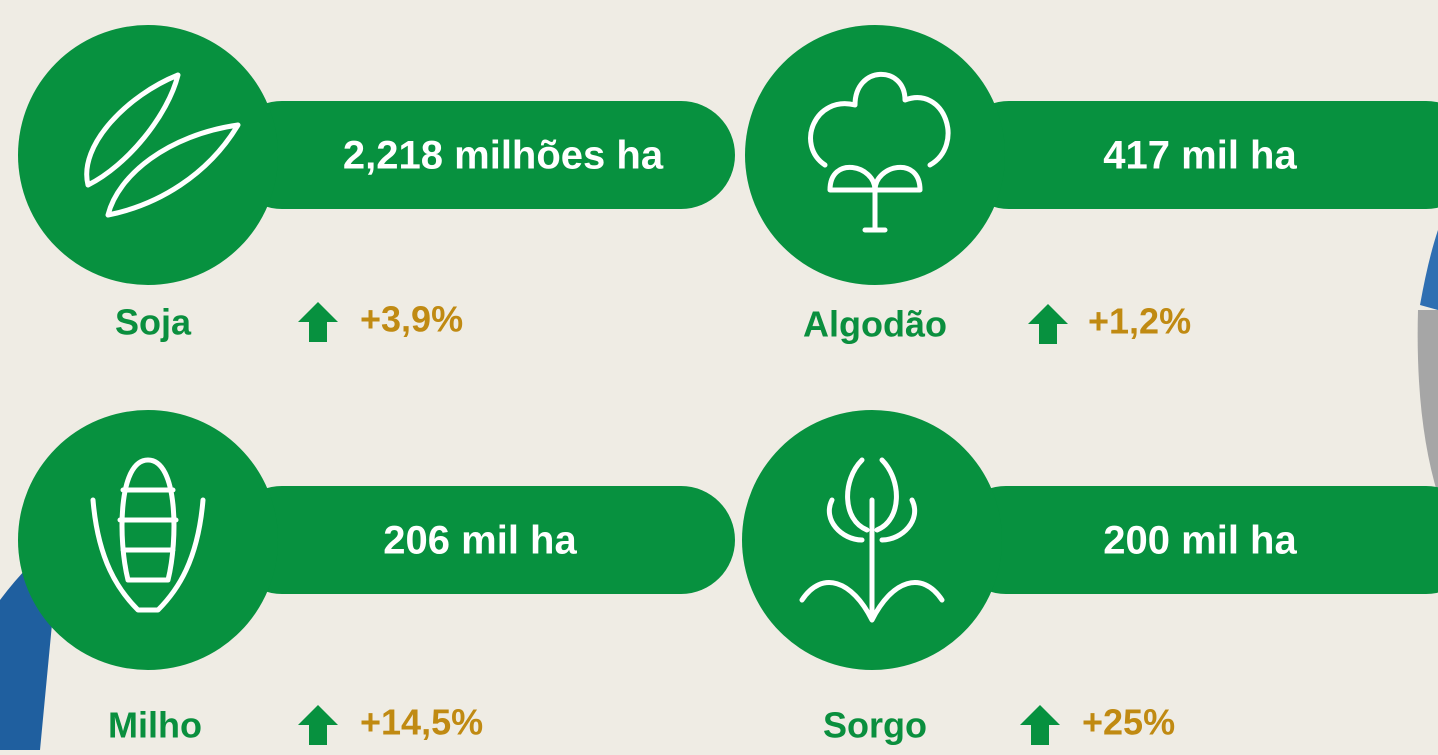 This screenshot has height=755, width=1438. Describe the element at coordinates (503, 156) in the screenshot. I see `area-value: 2,218 milhões ha` at that location.